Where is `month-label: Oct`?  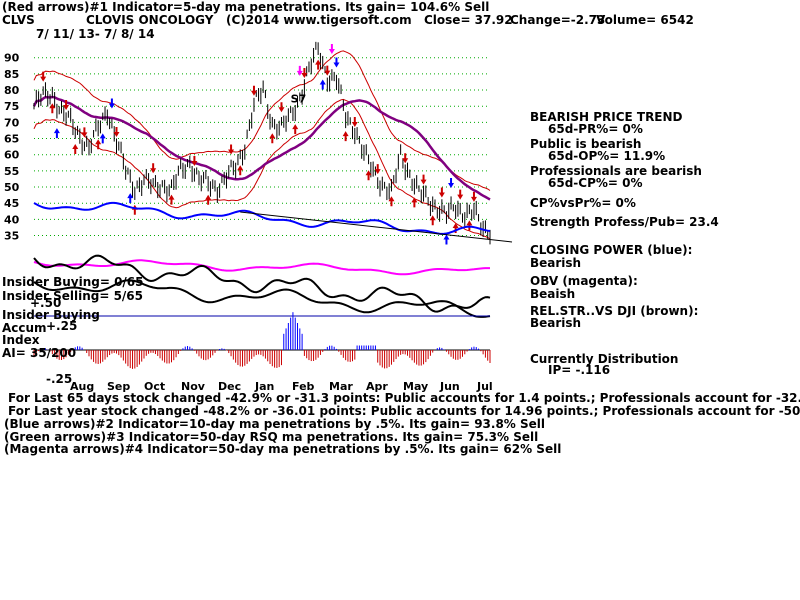
month-label: Oct is located at coordinates (154, 386).